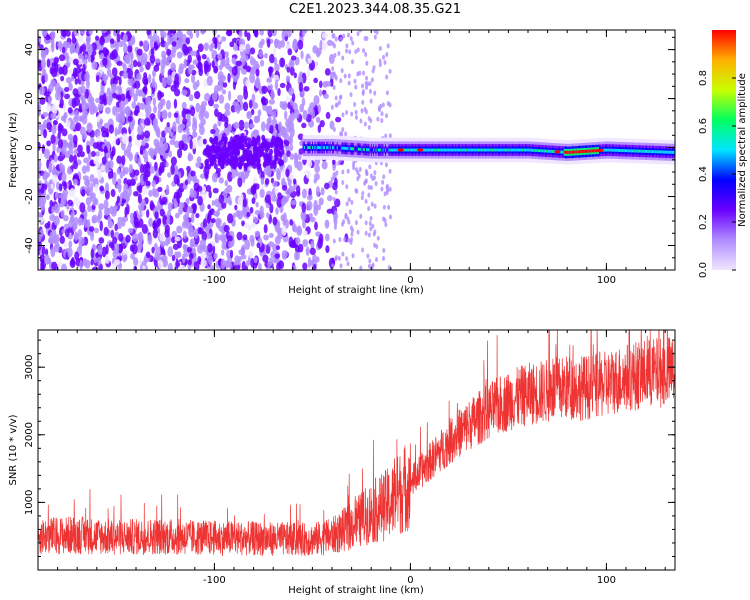  Describe the element at coordinates (703, 126) in the screenshot. I see `colorbar-tick-label: 0.6` at that location.